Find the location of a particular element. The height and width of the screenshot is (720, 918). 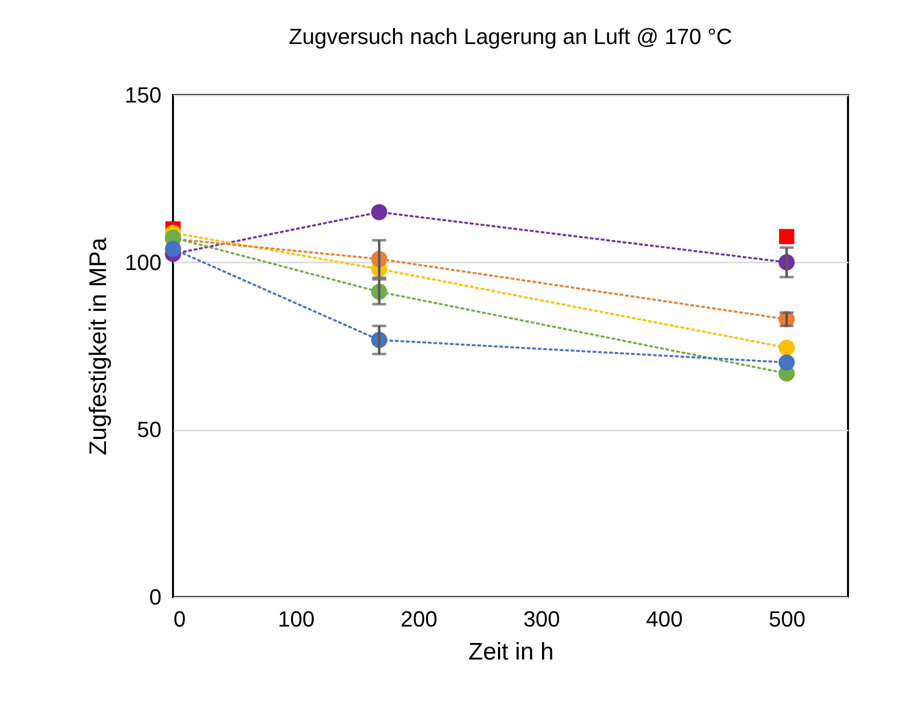

chart-title: Zugversuch nach Lagerung an Luft @ 170 °C is located at coordinates (510, 36).